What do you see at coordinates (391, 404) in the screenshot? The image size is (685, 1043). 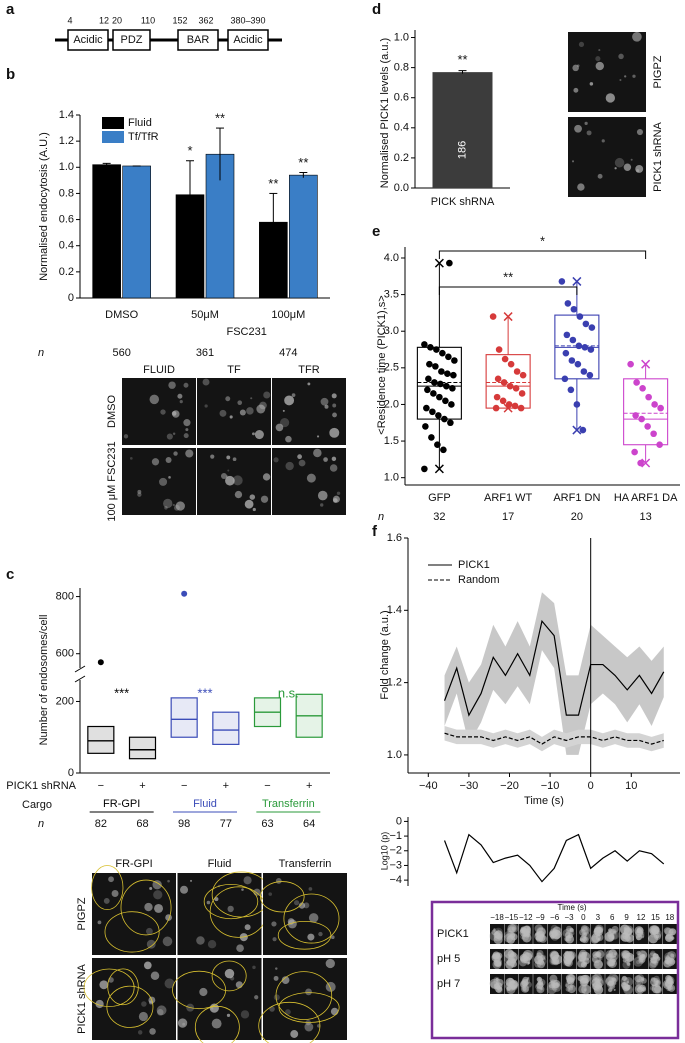 I see `y-tick-label: 2.0` at bounding box center [391, 404].